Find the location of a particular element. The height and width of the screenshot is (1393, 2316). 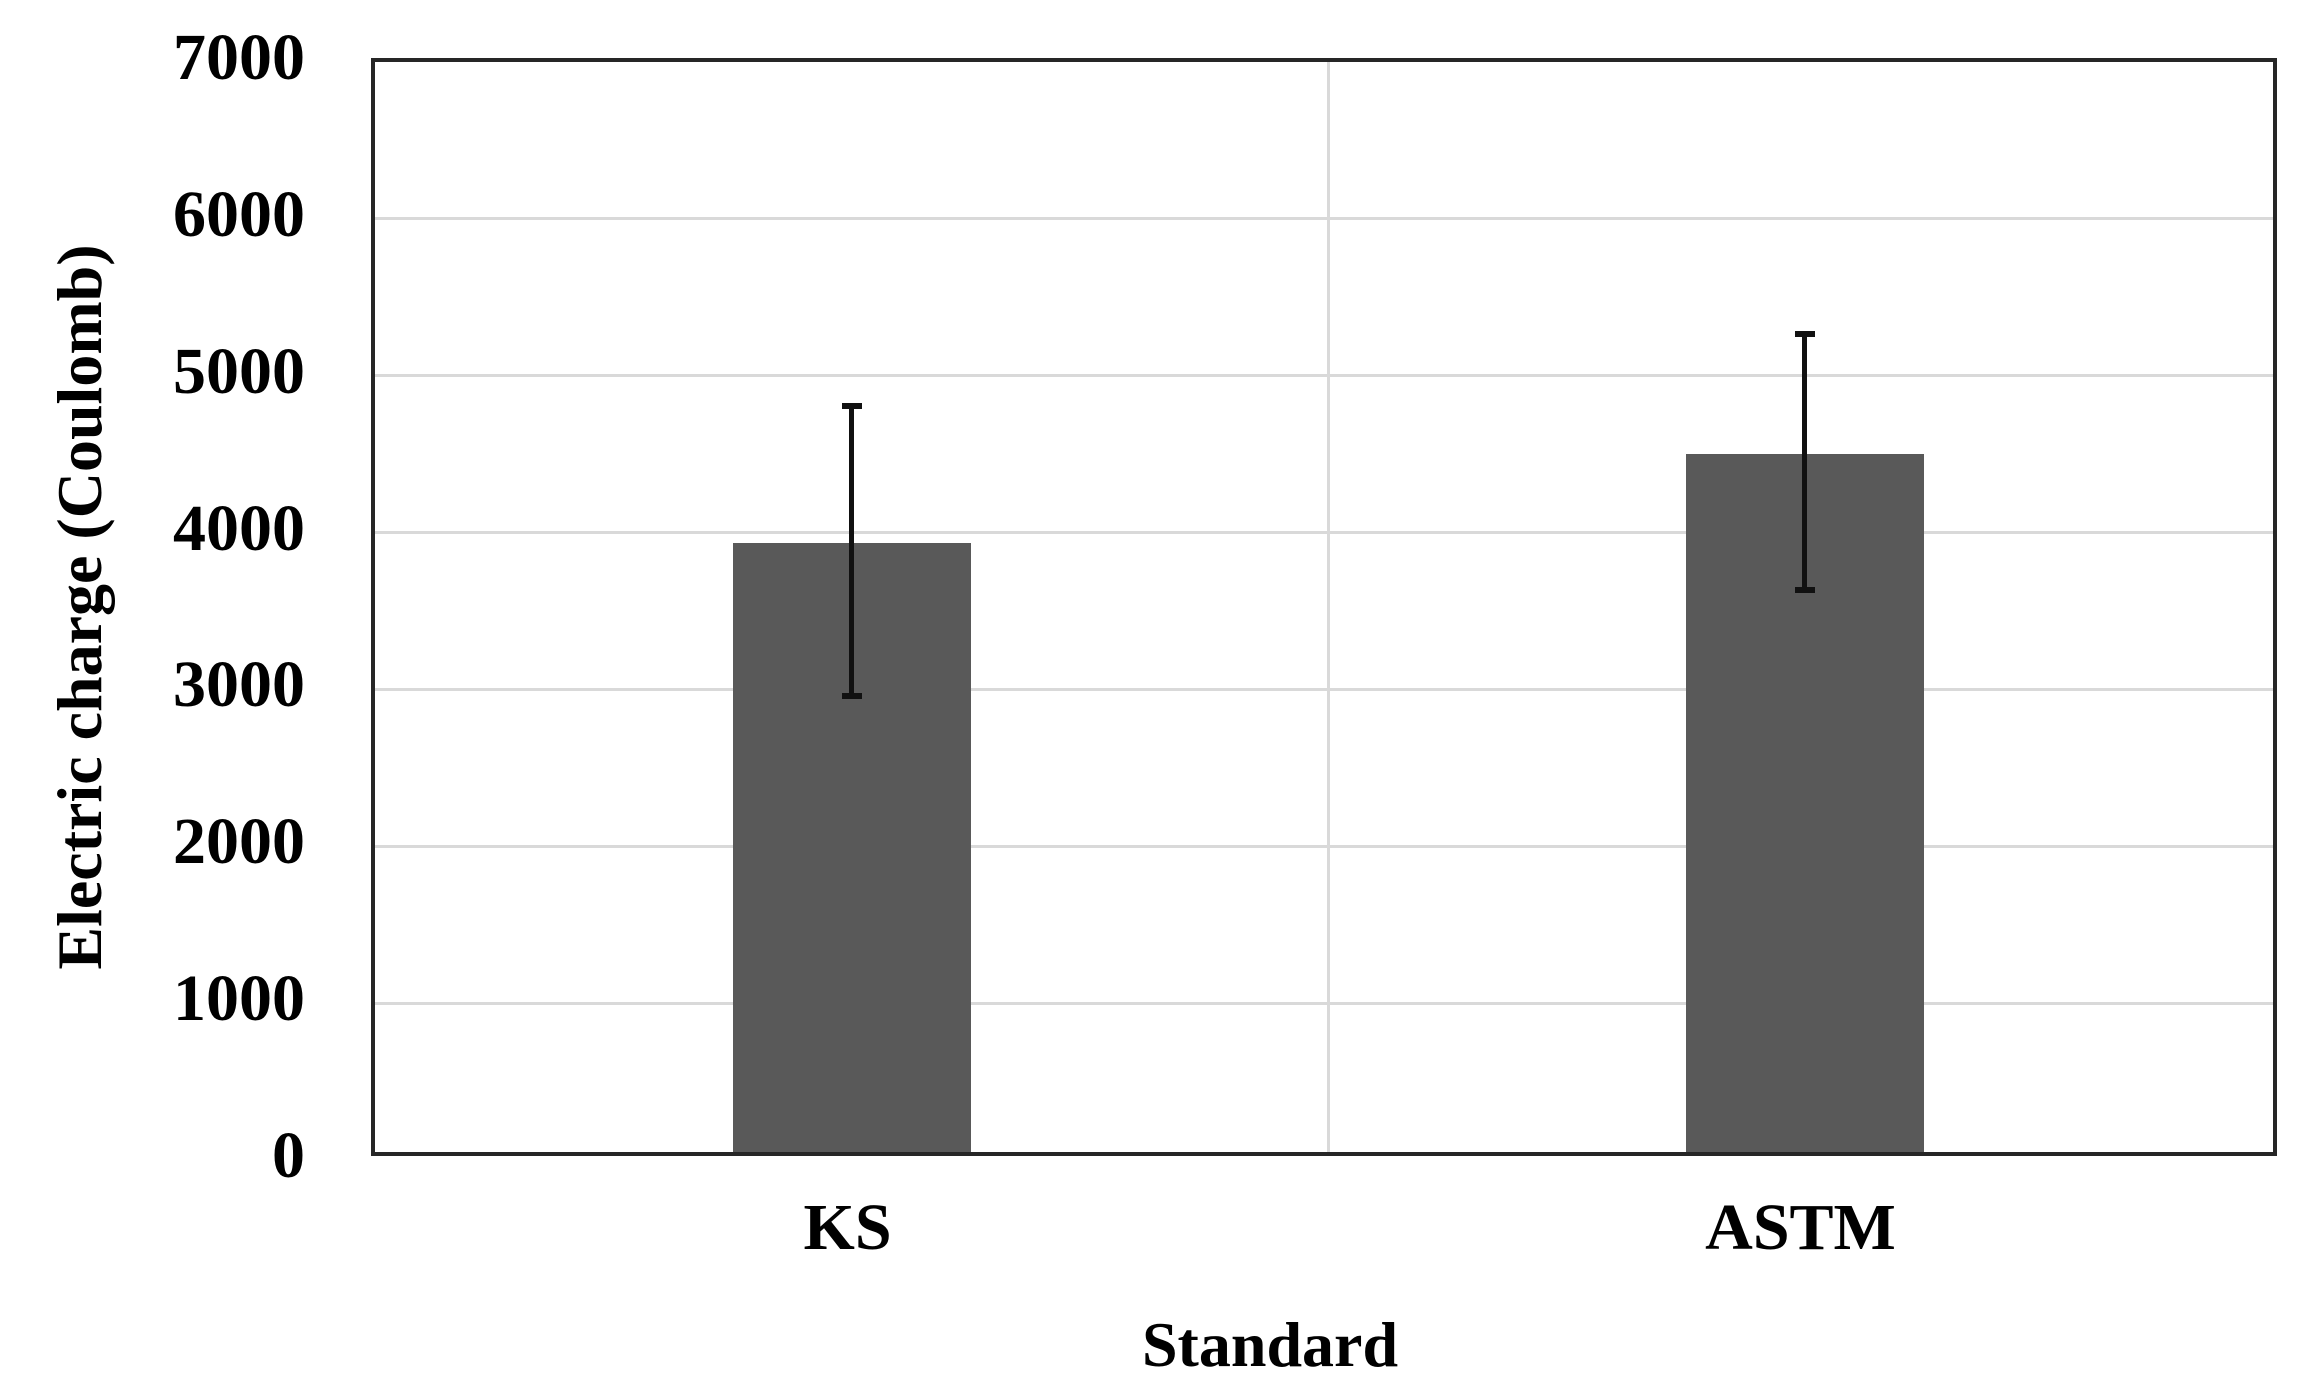

y-tick-label-1000: 1000 is located at coordinates (239, 999).